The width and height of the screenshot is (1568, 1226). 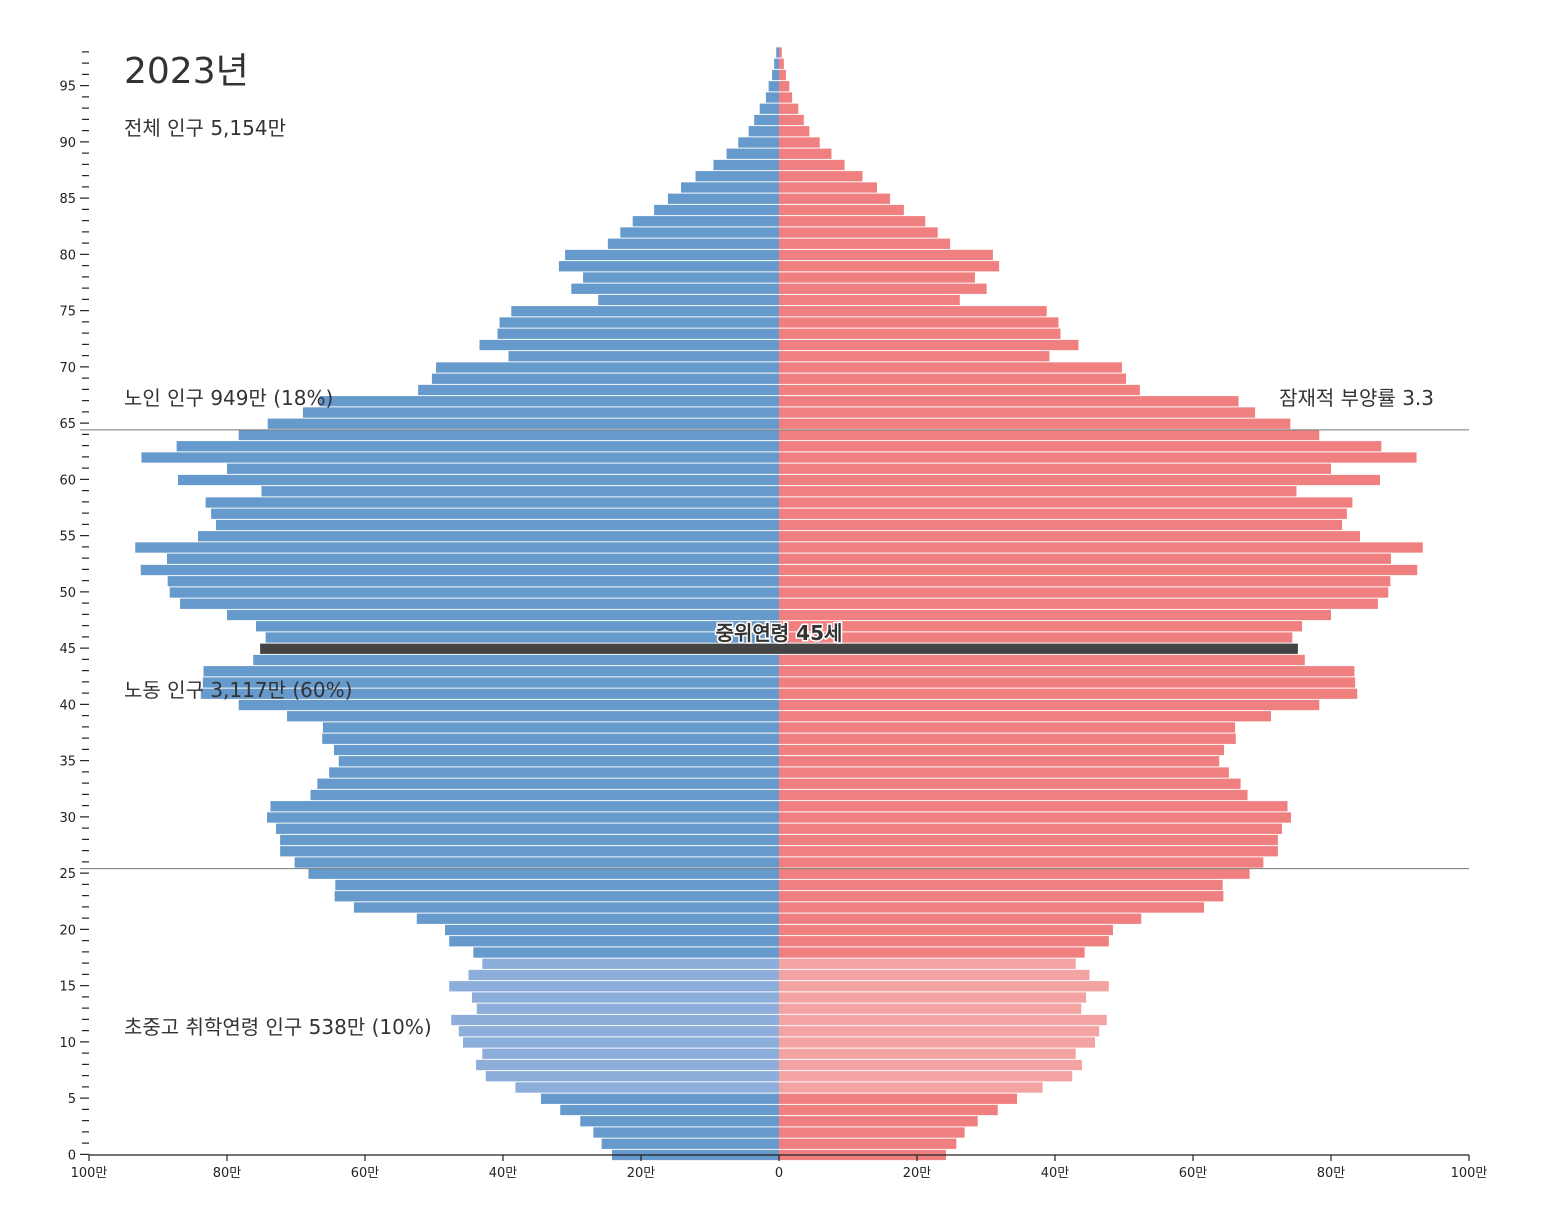 I want to click on y-tick-label: 80, so click(x=67, y=255).